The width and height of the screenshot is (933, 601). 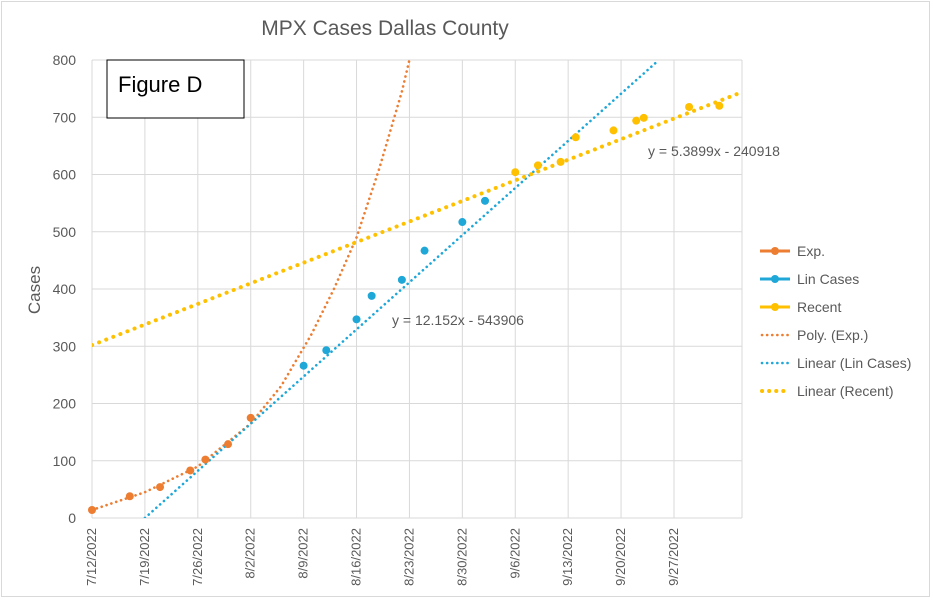 I want to click on x-tick-label: 7/19/2022, so click(x=144, y=557).